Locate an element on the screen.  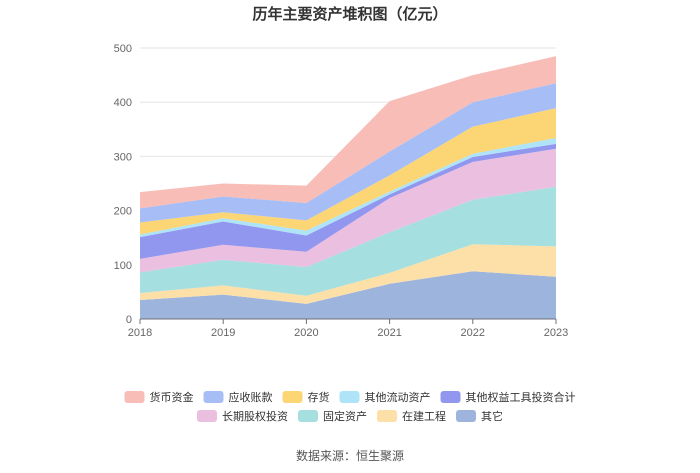
legend-label: 存货 is located at coordinates (319, 397).